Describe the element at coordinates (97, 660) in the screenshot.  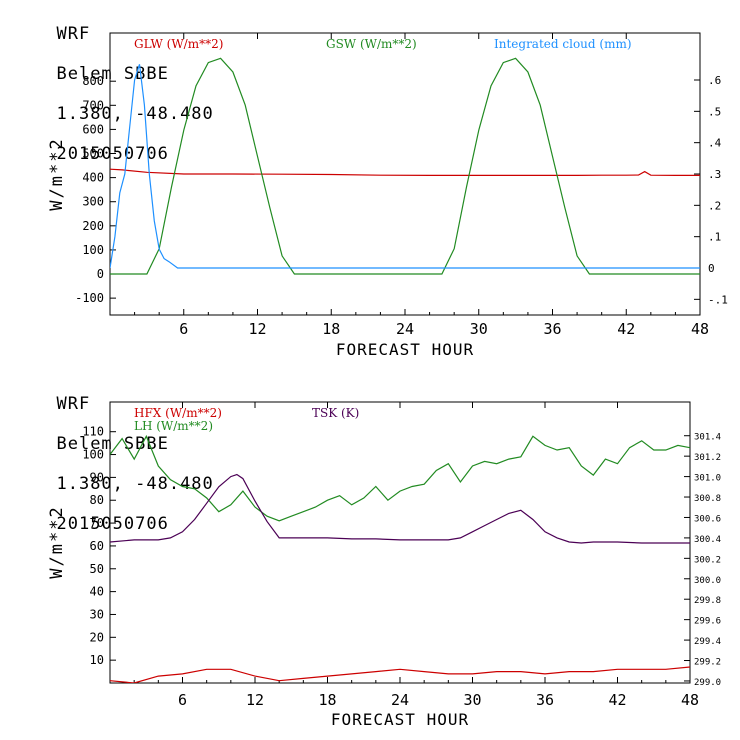
I see `y-tick-label: 10` at that location.